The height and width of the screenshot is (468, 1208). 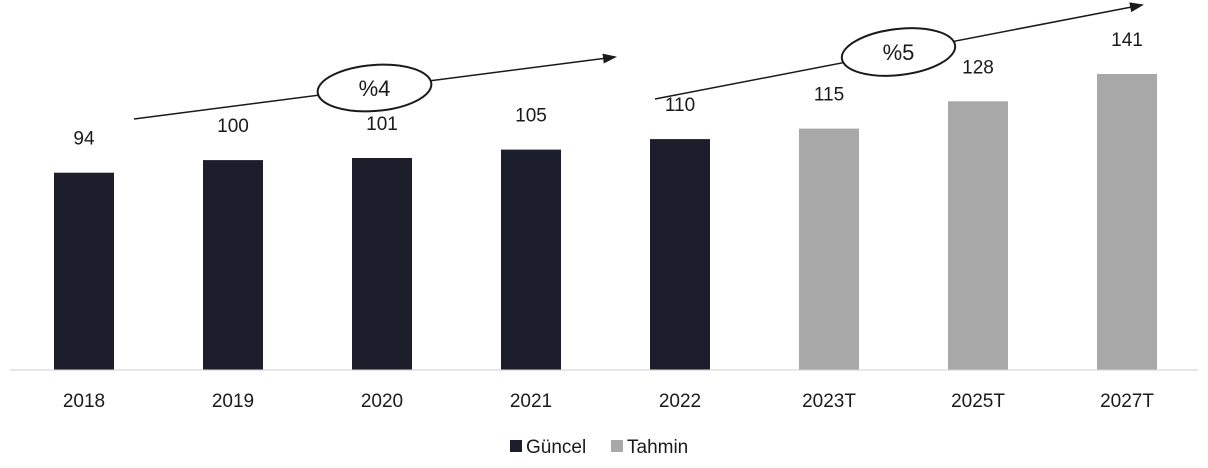 I want to click on bar-2023T, so click(x=829, y=249).